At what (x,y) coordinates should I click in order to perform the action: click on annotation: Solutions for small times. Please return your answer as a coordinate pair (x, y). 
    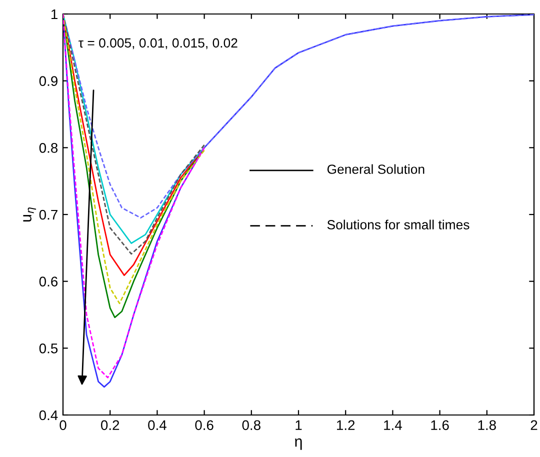
    Looking at the image, I should click on (398, 225).